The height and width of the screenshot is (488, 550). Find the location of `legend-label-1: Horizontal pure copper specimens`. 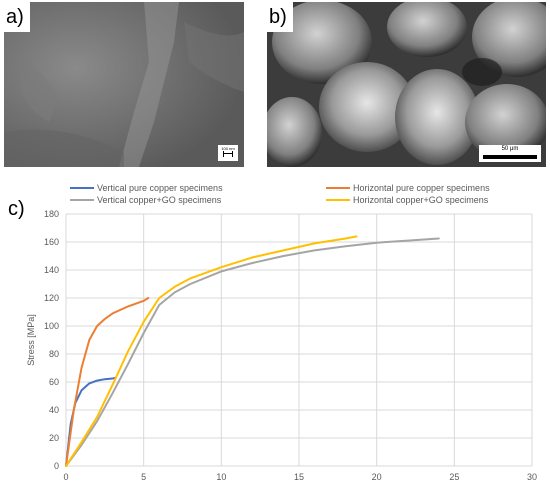

legend-label-1: Horizontal pure copper specimens is located at coordinates (421, 188).